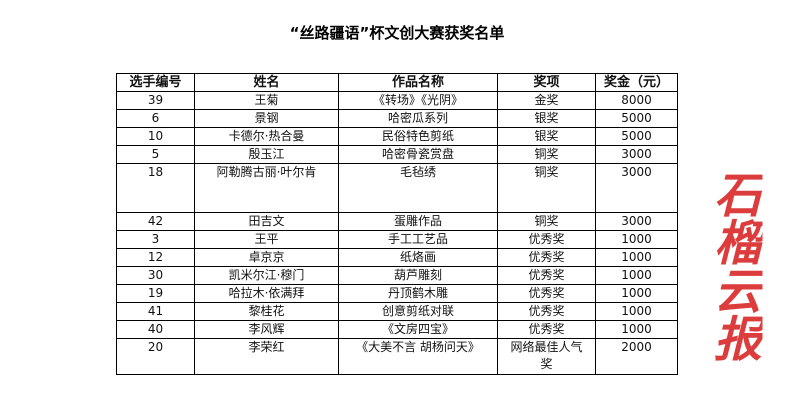 This screenshot has height=408, width=794. What do you see at coordinates (155, 82) in the screenshot?
I see `column-header: 选手编号` at bounding box center [155, 82].